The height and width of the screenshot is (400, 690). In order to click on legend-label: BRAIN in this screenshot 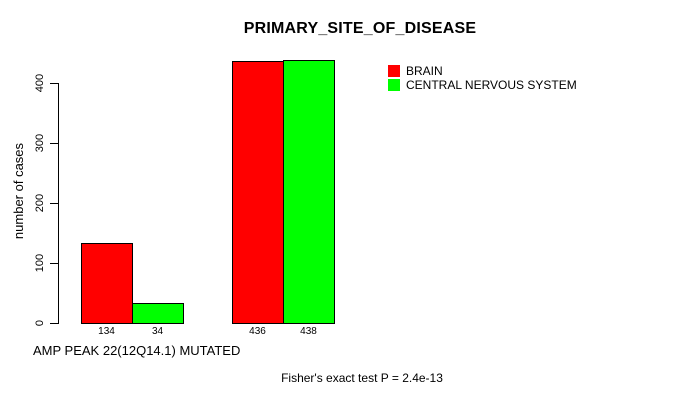, I will do `click(424, 71)`.